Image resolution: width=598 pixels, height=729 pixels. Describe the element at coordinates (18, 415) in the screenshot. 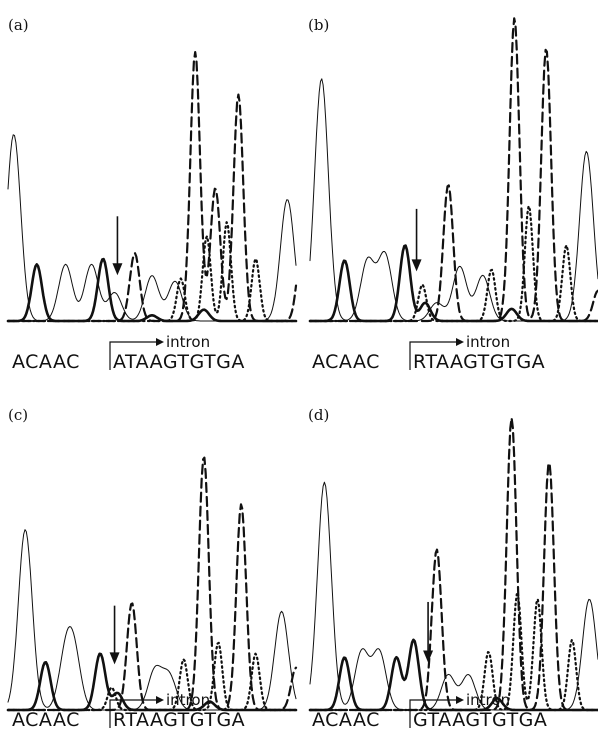

I see `panel-label: (c)` at that location.